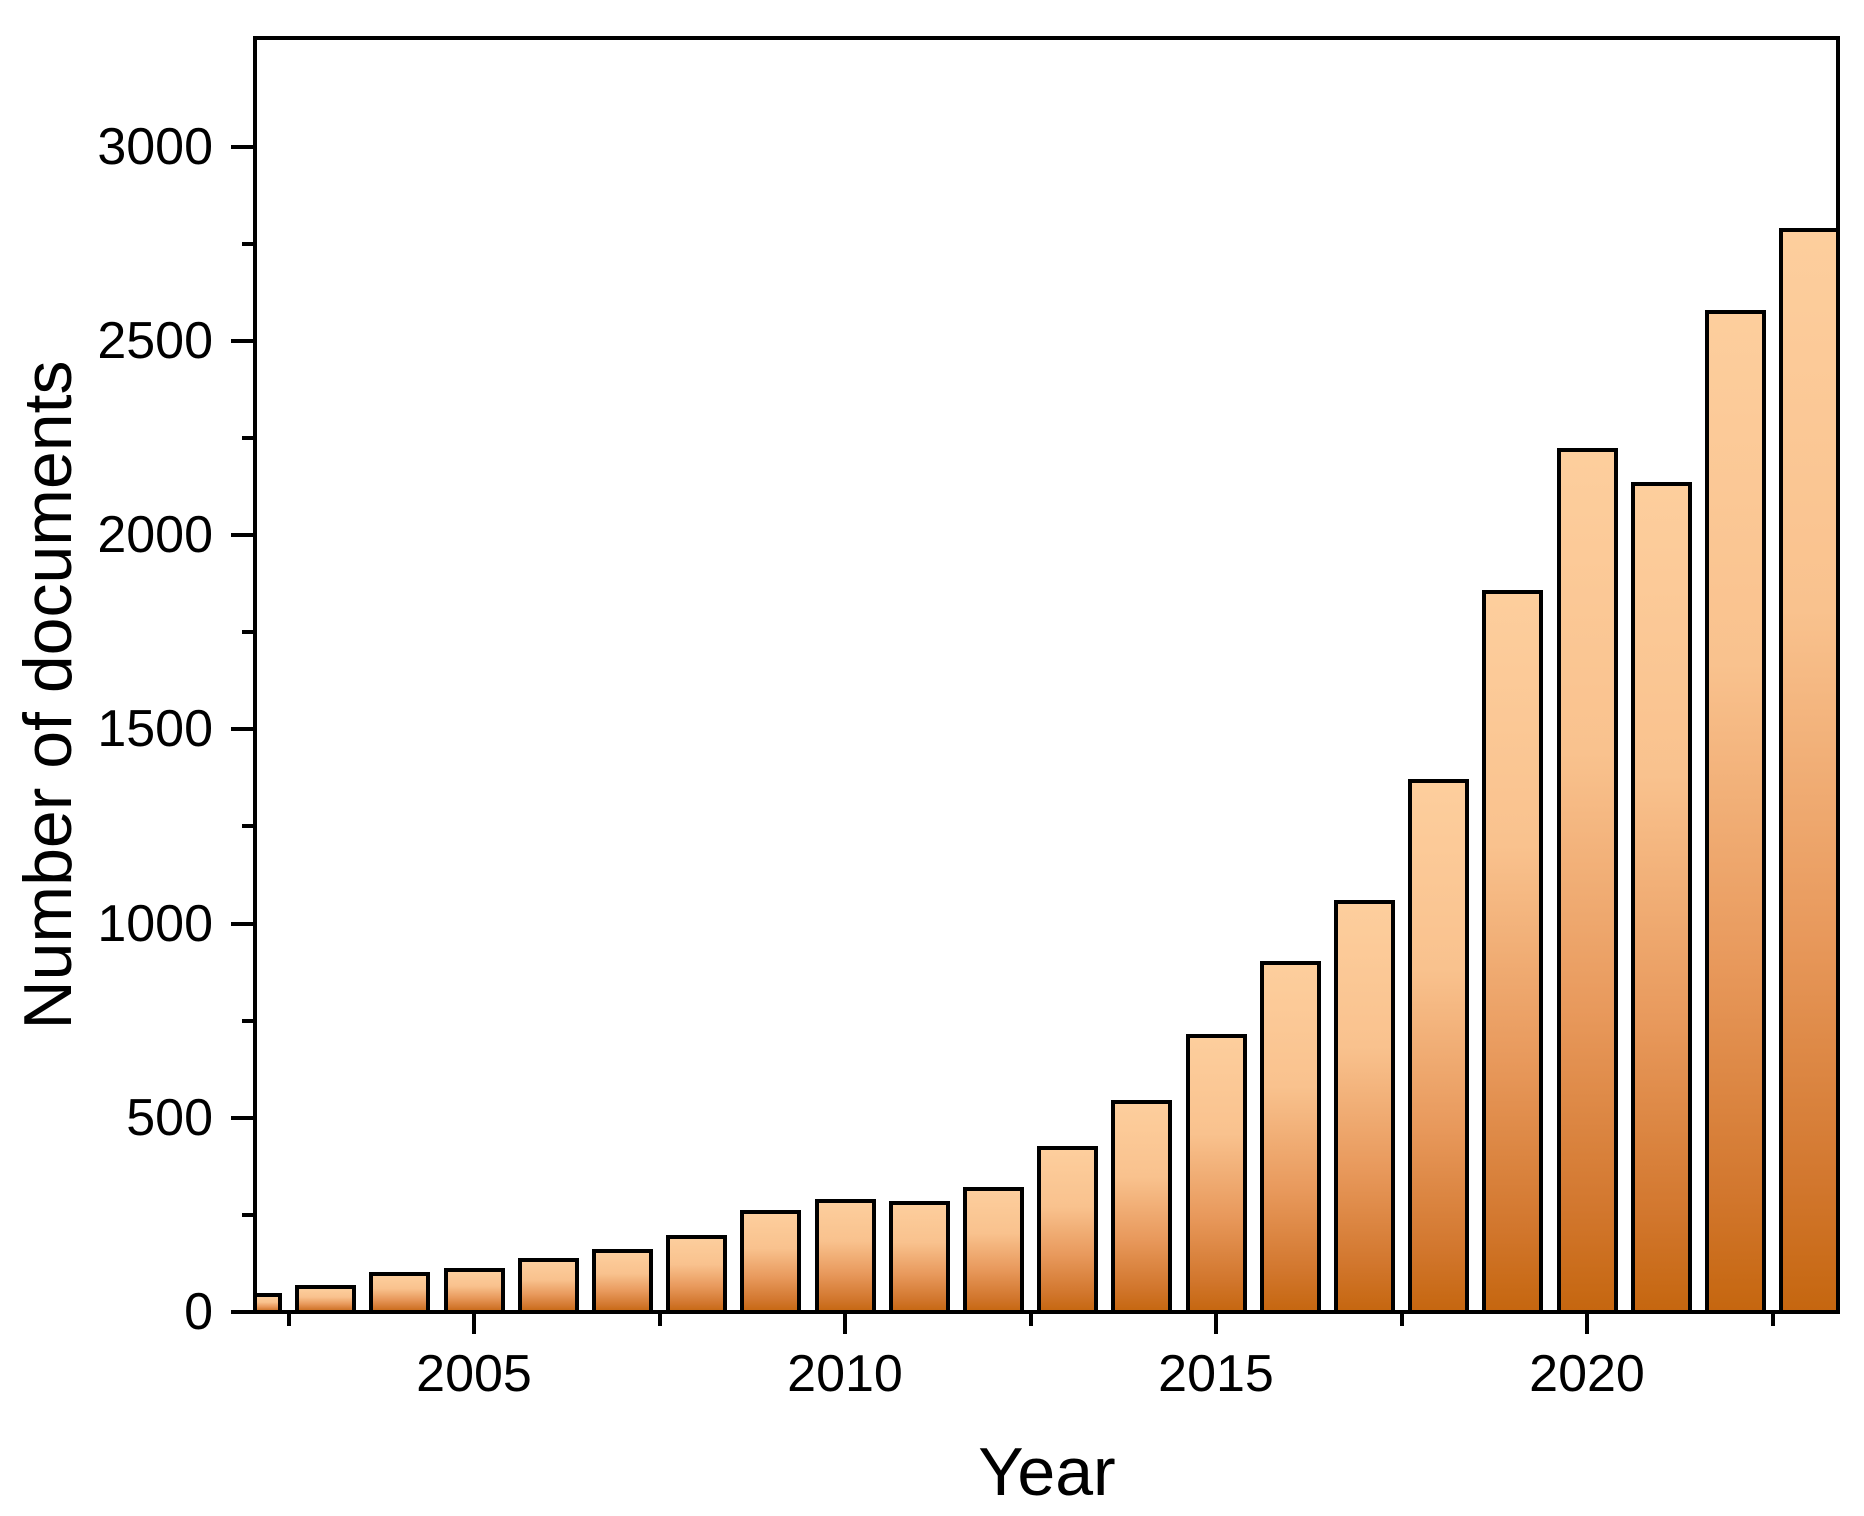  I want to click on bar-2023, so click(1809, 770).